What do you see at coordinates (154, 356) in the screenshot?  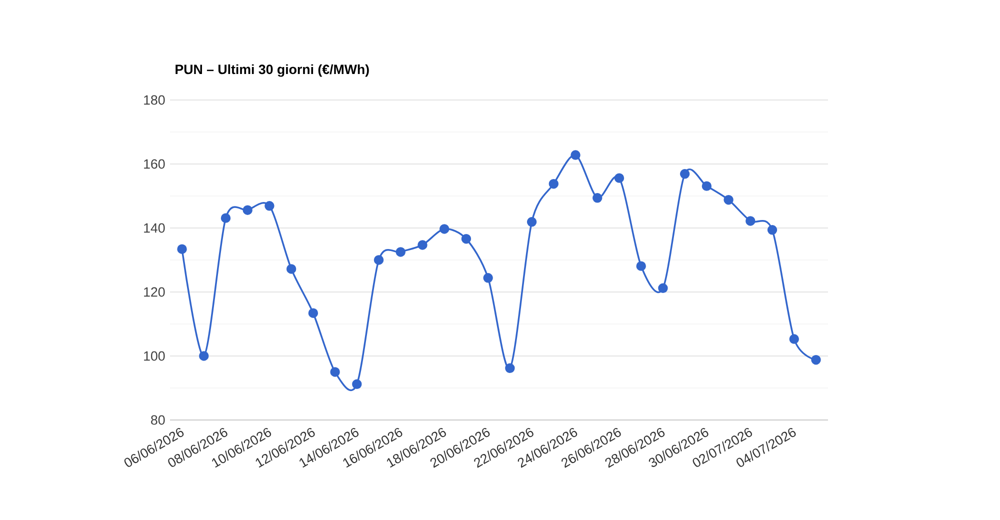 I see `y-tick-label: 100` at bounding box center [154, 356].